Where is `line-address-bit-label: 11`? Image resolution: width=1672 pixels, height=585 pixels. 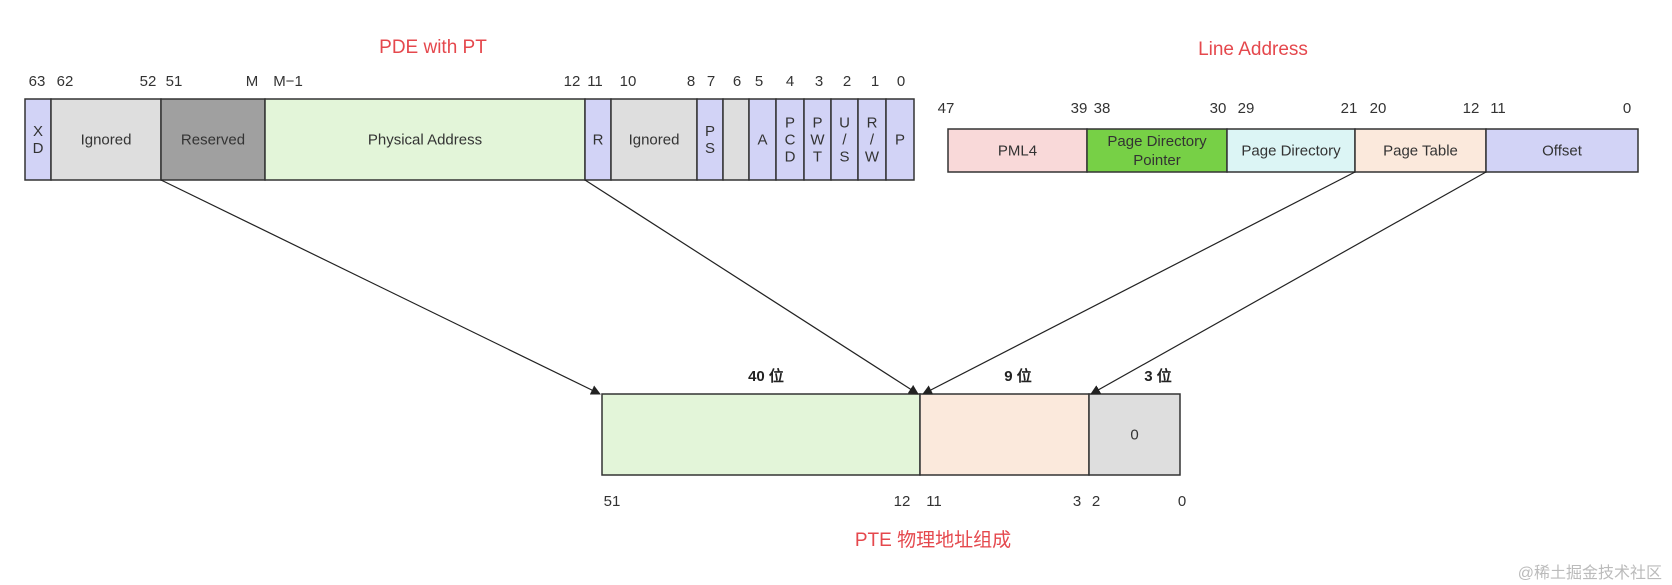
line-address-bit-label: 11 is located at coordinates (1498, 108).